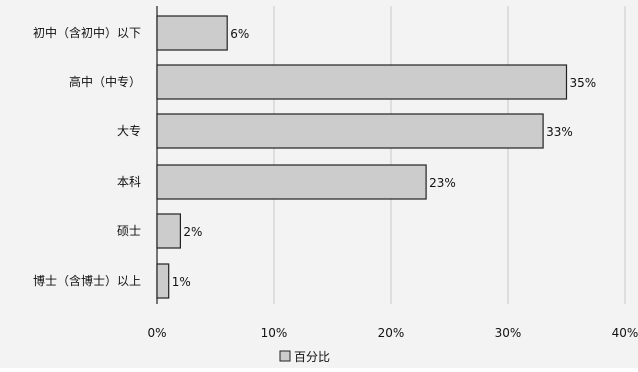 This screenshot has width=638, height=372. Describe the element at coordinates (559, 132) in the screenshot. I see `value-label-2: 33%` at that location.